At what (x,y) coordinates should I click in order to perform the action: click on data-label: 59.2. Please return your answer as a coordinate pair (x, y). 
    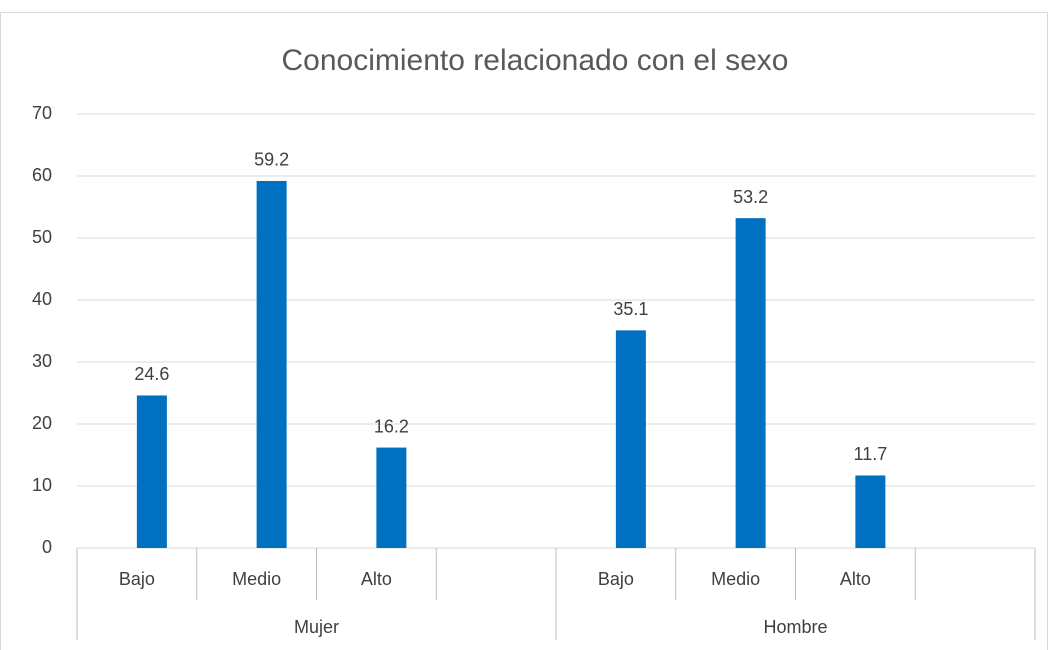
    Looking at the image, I should click on (271, 160).